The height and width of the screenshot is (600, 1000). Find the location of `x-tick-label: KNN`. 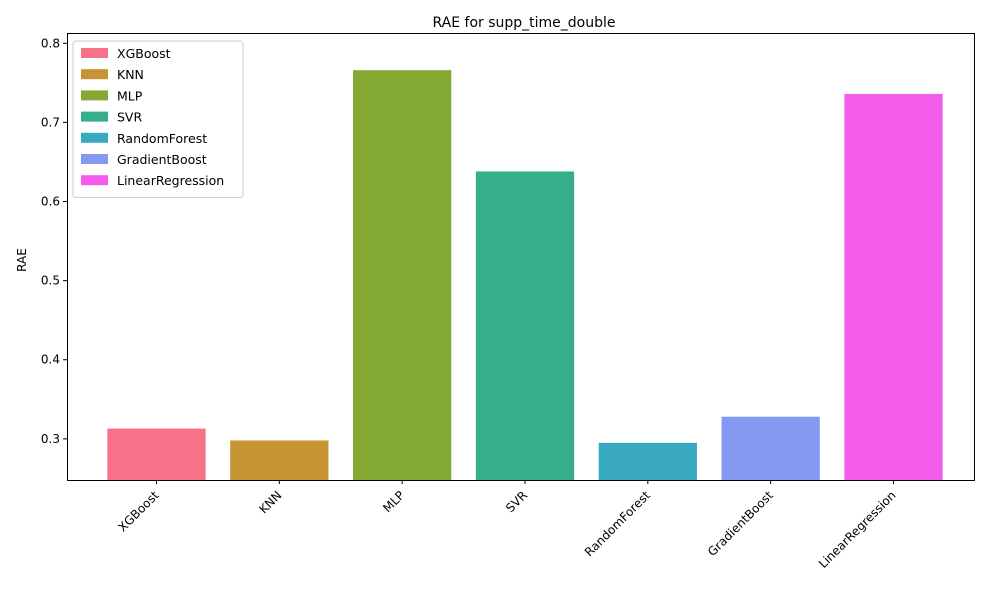

x-tick-label: KNN is located at coordinates (270, 502).